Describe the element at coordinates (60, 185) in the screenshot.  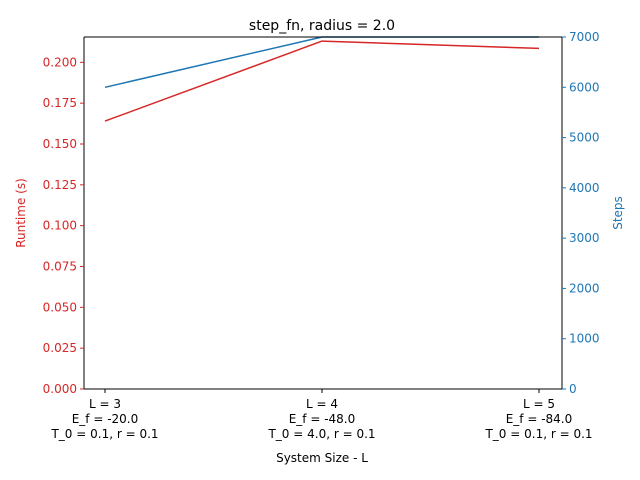
I see `y-left-tick-label: 0.125` at that location.